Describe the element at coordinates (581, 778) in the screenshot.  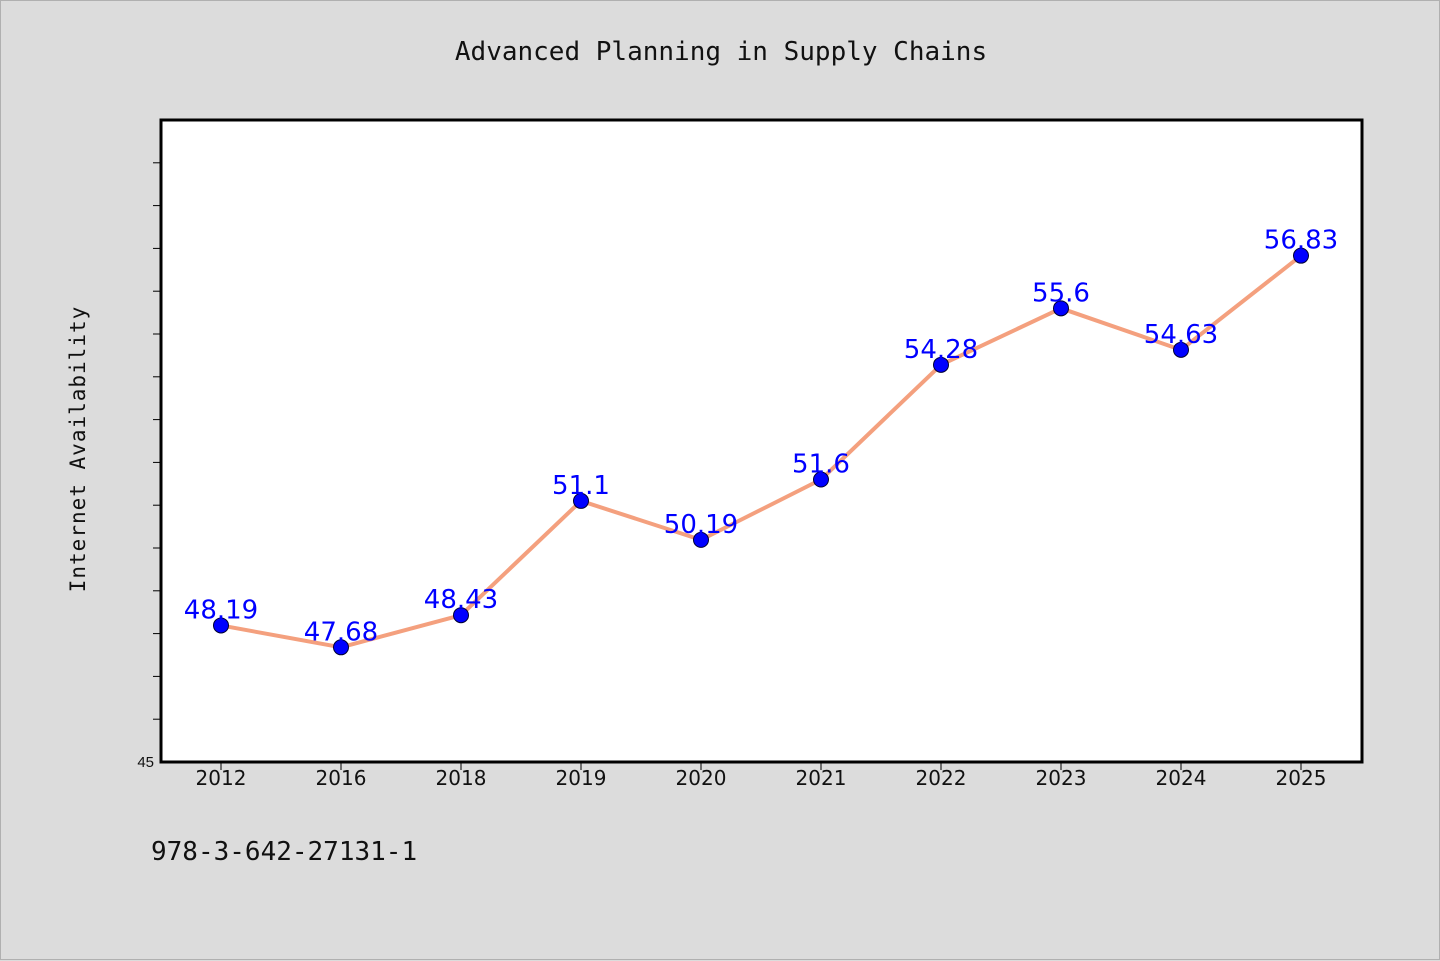
I see `x-tick-label: 2019` at that location.